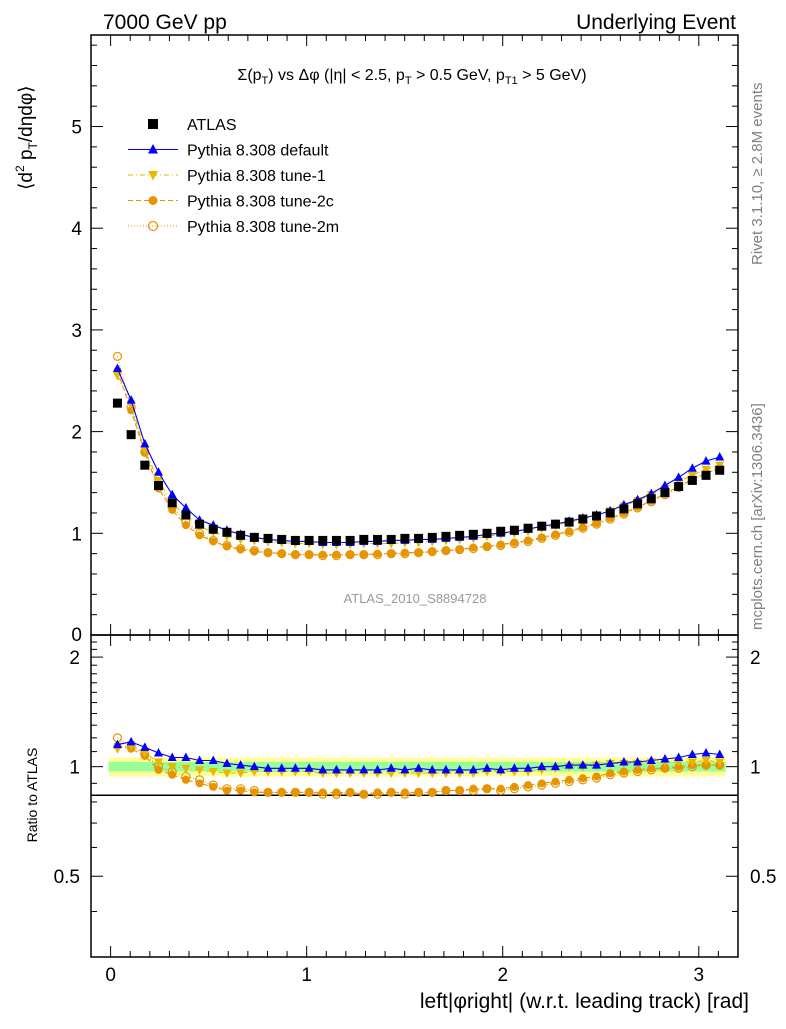 This screenshot has height=1029, width=786. I want to click on ratio-y-tick-label: 0.5, so click(67, 877).